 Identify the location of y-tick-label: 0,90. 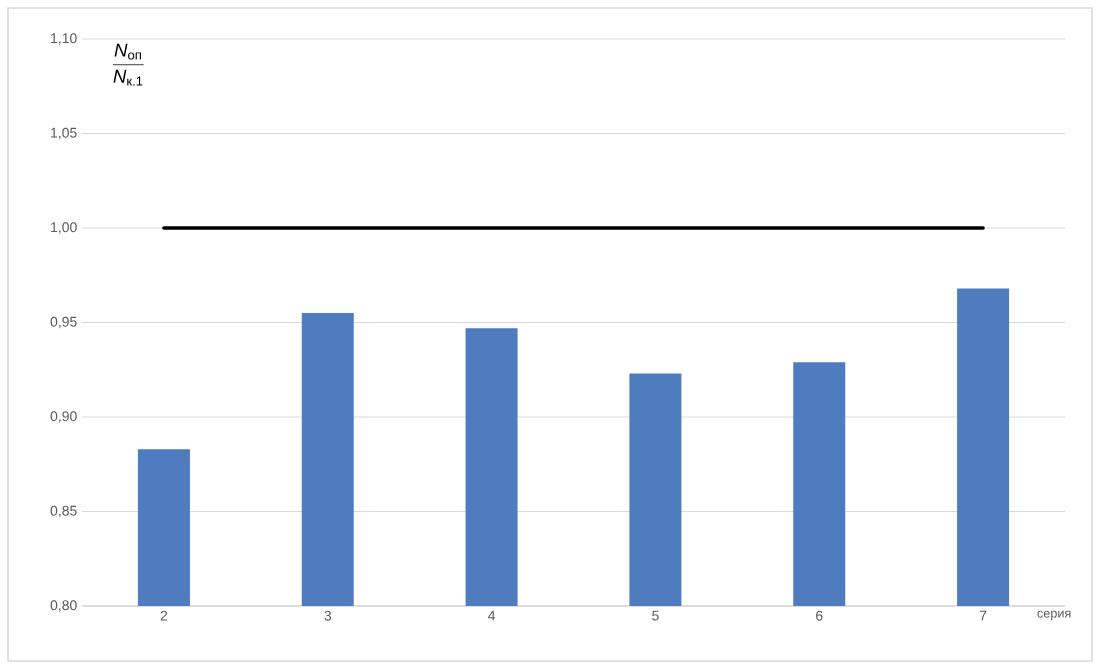
(63, 417).